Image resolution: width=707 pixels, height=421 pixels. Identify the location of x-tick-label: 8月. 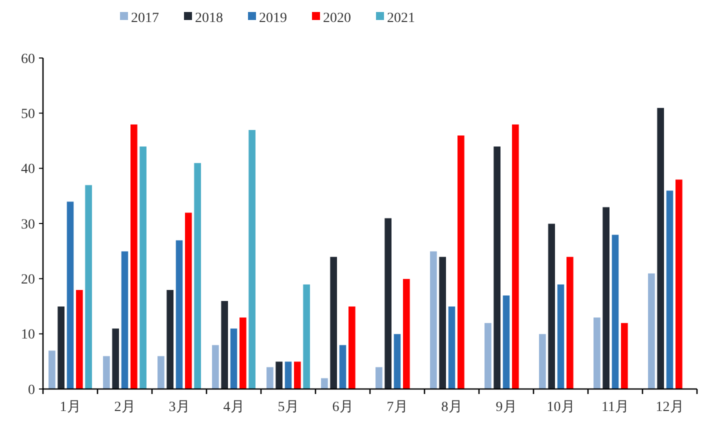
(451, 407).